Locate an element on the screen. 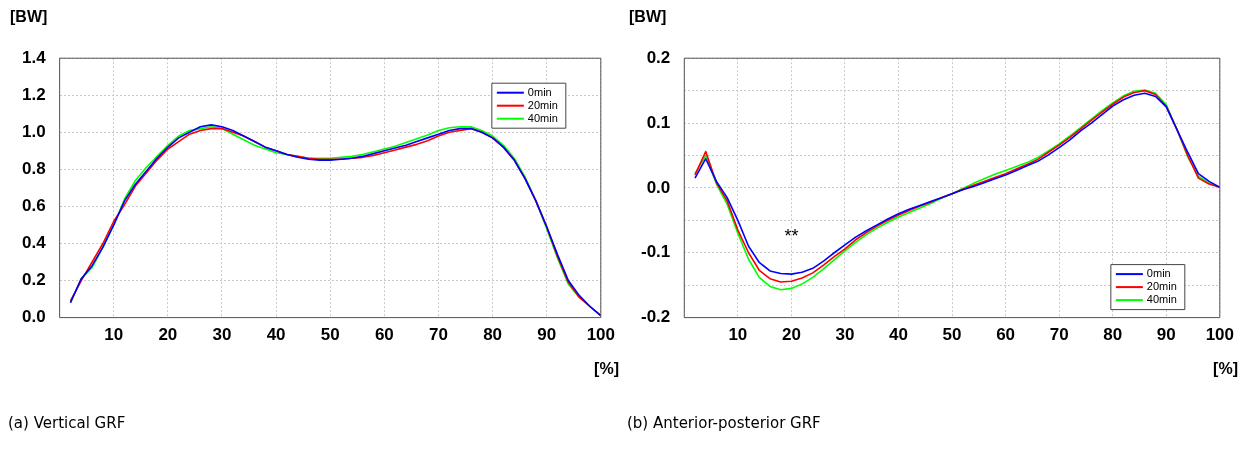 The image size is (1247, 474). y-tick-label: -0.1 is located at coordinates (656, 252).